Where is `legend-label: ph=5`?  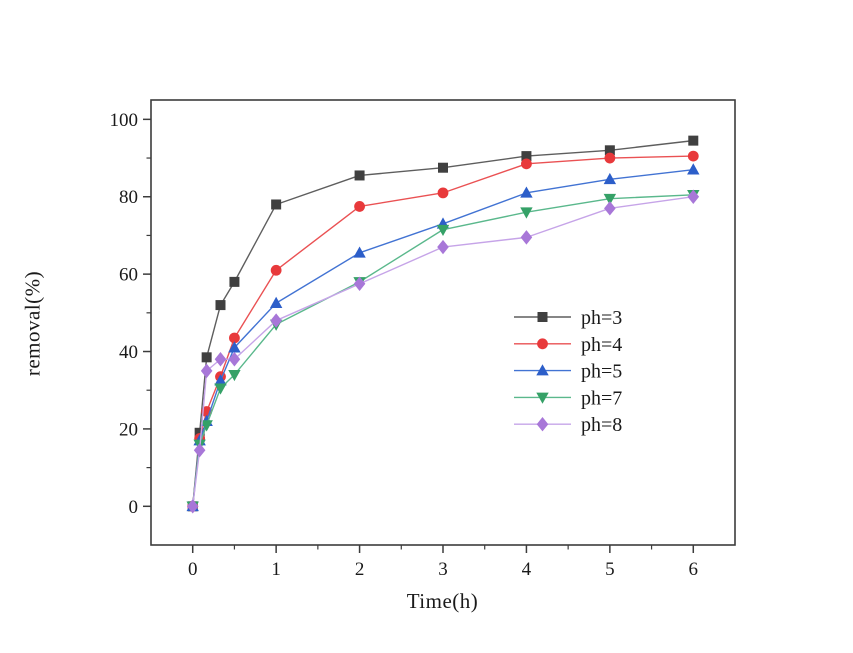
legend-label: ph=5 is located at coordinates (601, 372).